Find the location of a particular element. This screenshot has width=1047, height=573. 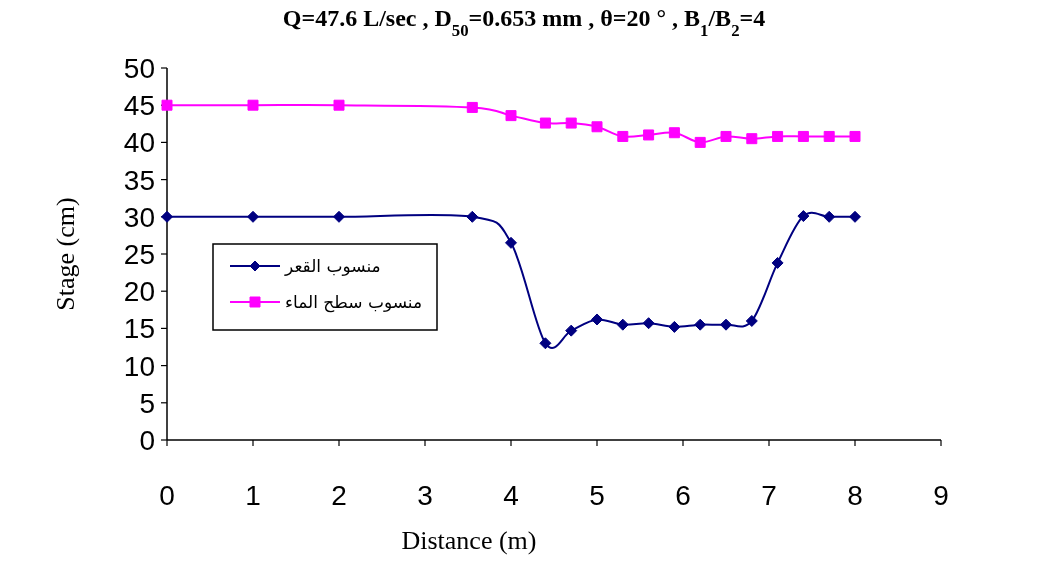

y-tick-label: 30 is located at coordinates (139, 217).